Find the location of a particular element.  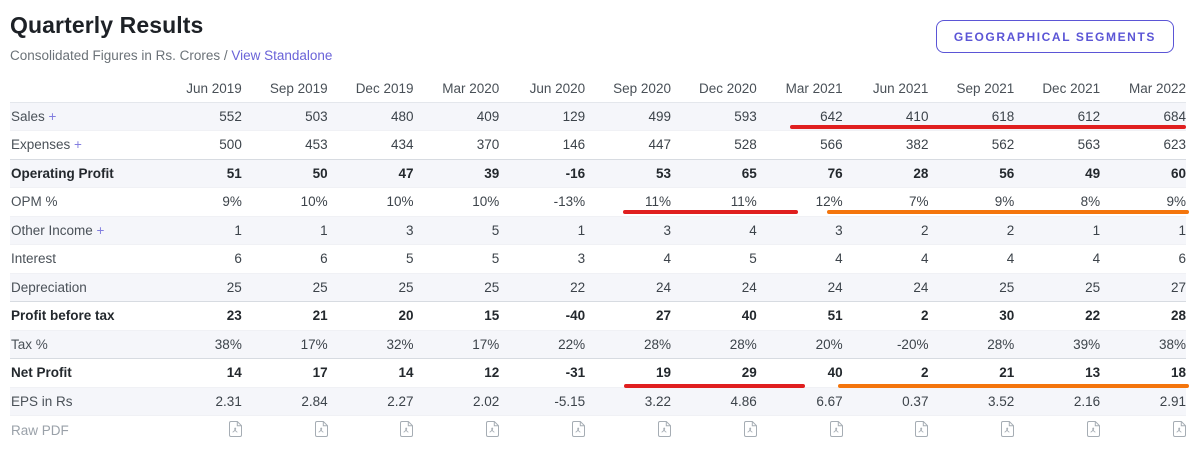

column-header: Dec 2021 is located at coordinates (1071, 89).